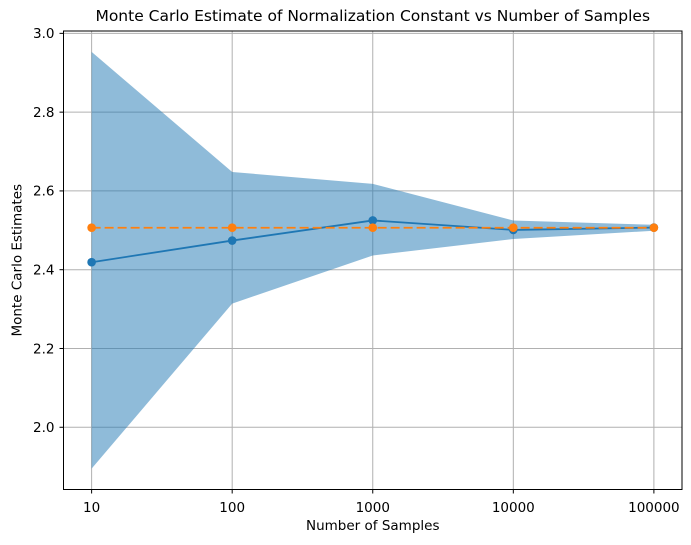 This screenshot has width=691, height=545. I want to click on y-tick-label: 2.6, so click(43, 192).